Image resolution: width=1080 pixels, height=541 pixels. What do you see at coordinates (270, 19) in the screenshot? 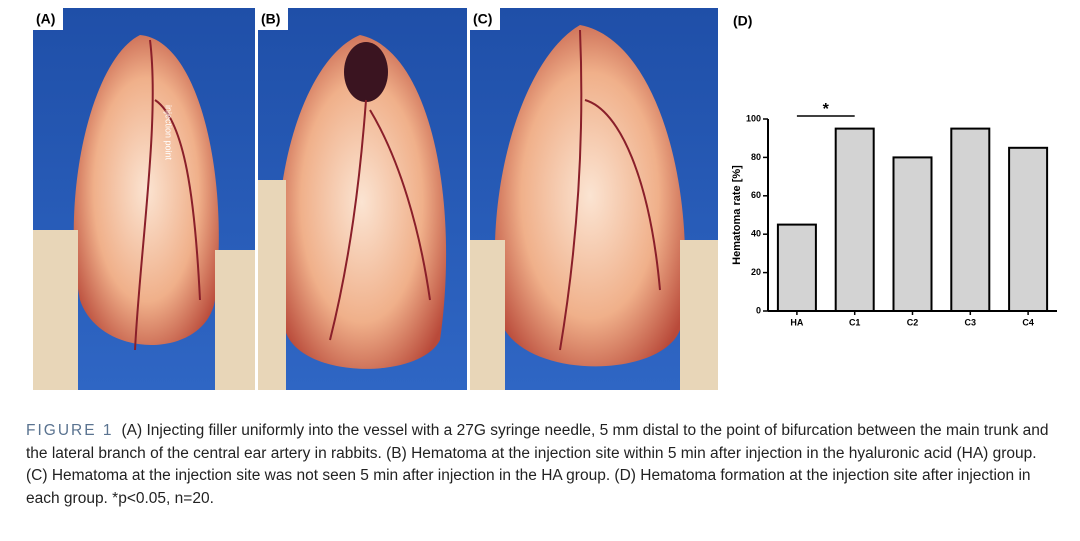
I see `panel-label: (B)` at bounding box center [270, 19].